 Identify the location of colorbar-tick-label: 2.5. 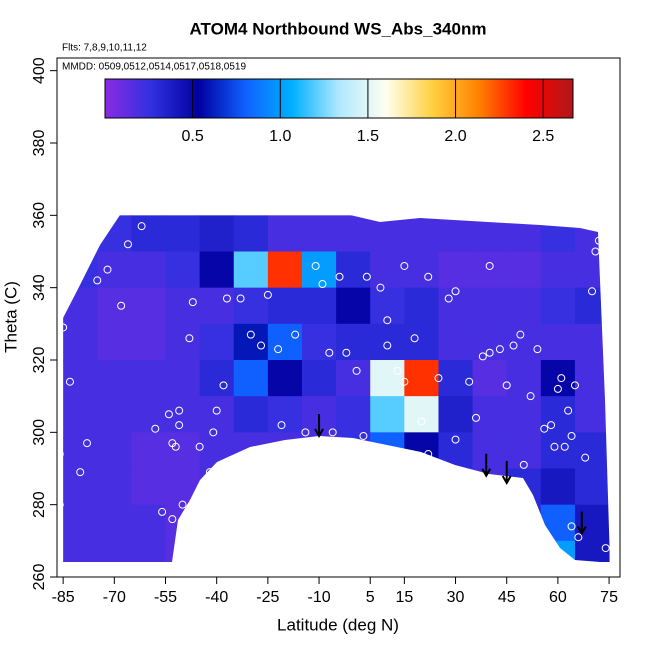
(543, 136).